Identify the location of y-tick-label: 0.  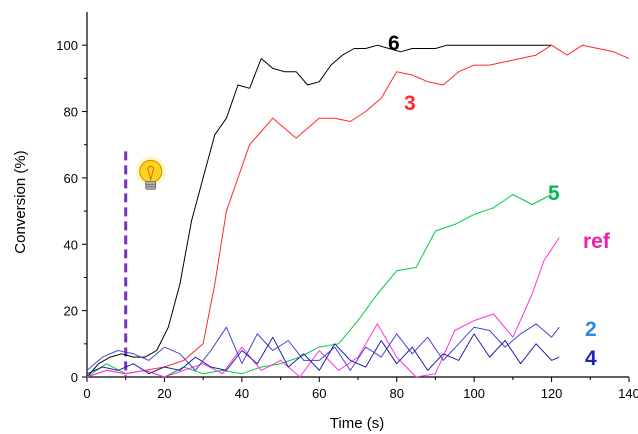
(74, 377).